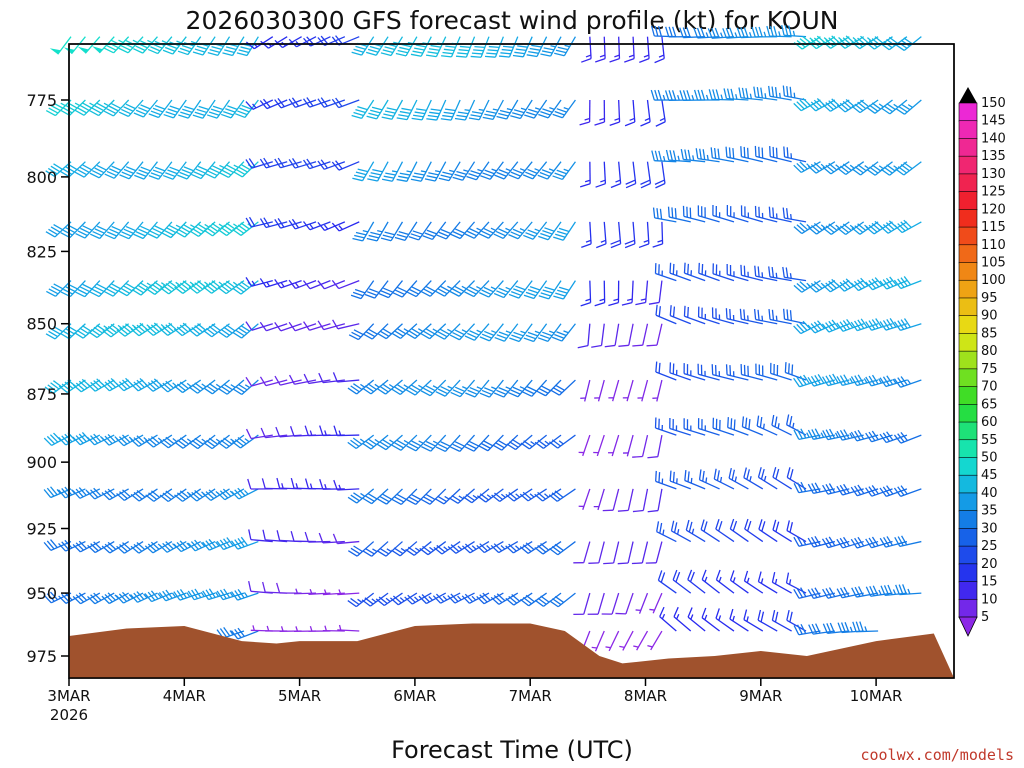 This screenshot has height=768, width=1024. I want to click on x-tick-label: 4MAR, so click(184, 696).